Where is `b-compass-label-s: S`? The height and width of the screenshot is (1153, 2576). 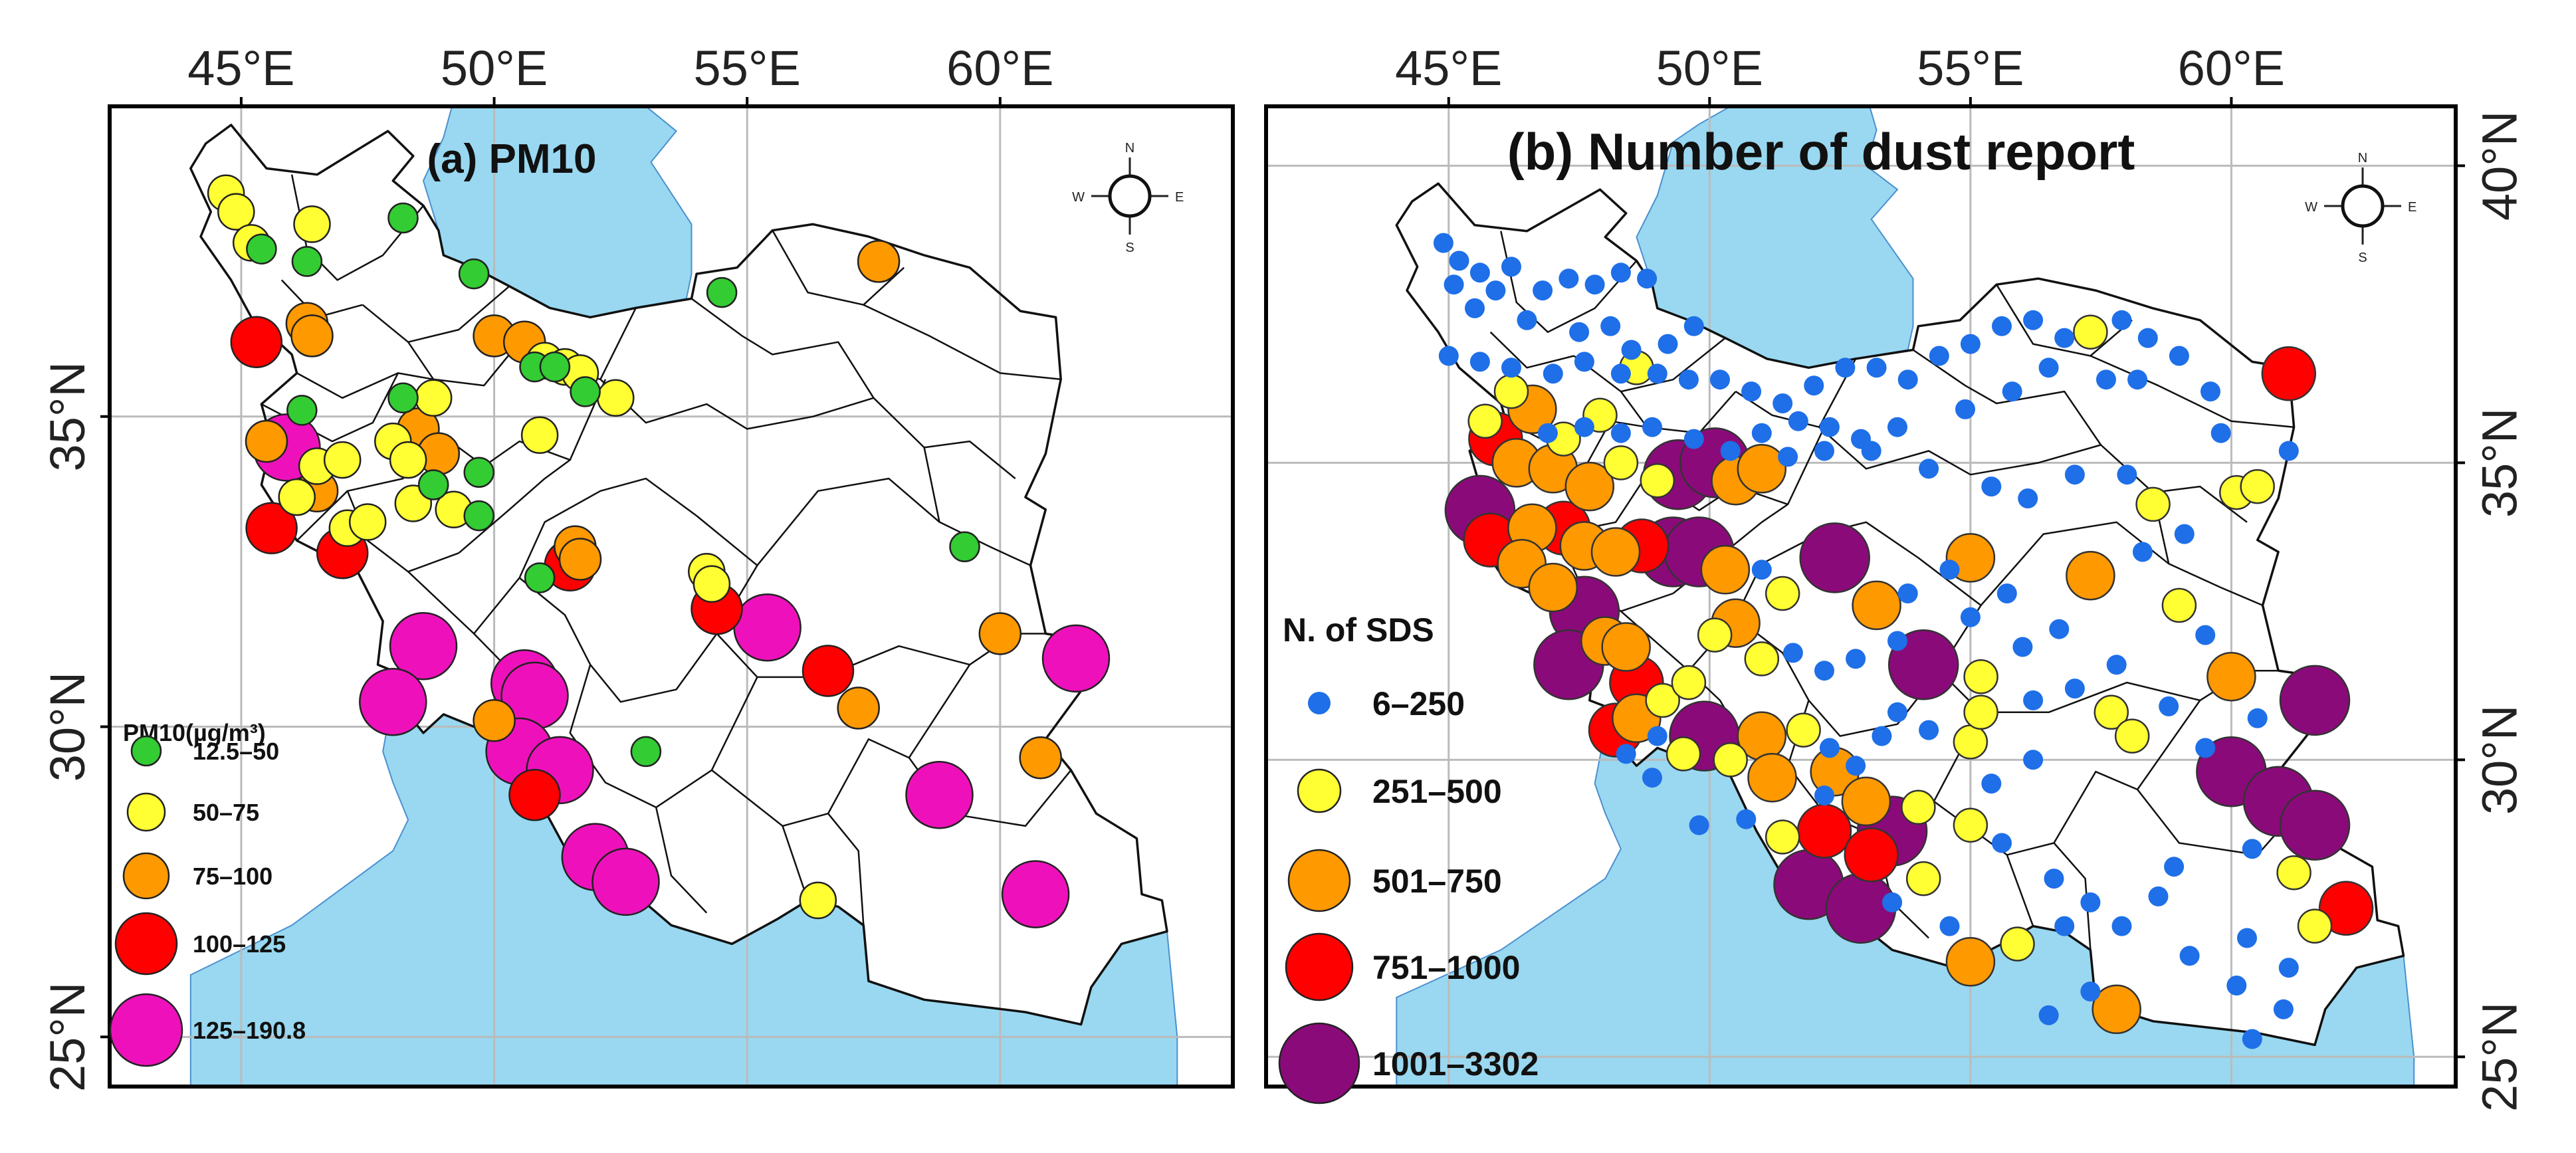 b-compass-label-s: S is located at coordinates (2362, 258).